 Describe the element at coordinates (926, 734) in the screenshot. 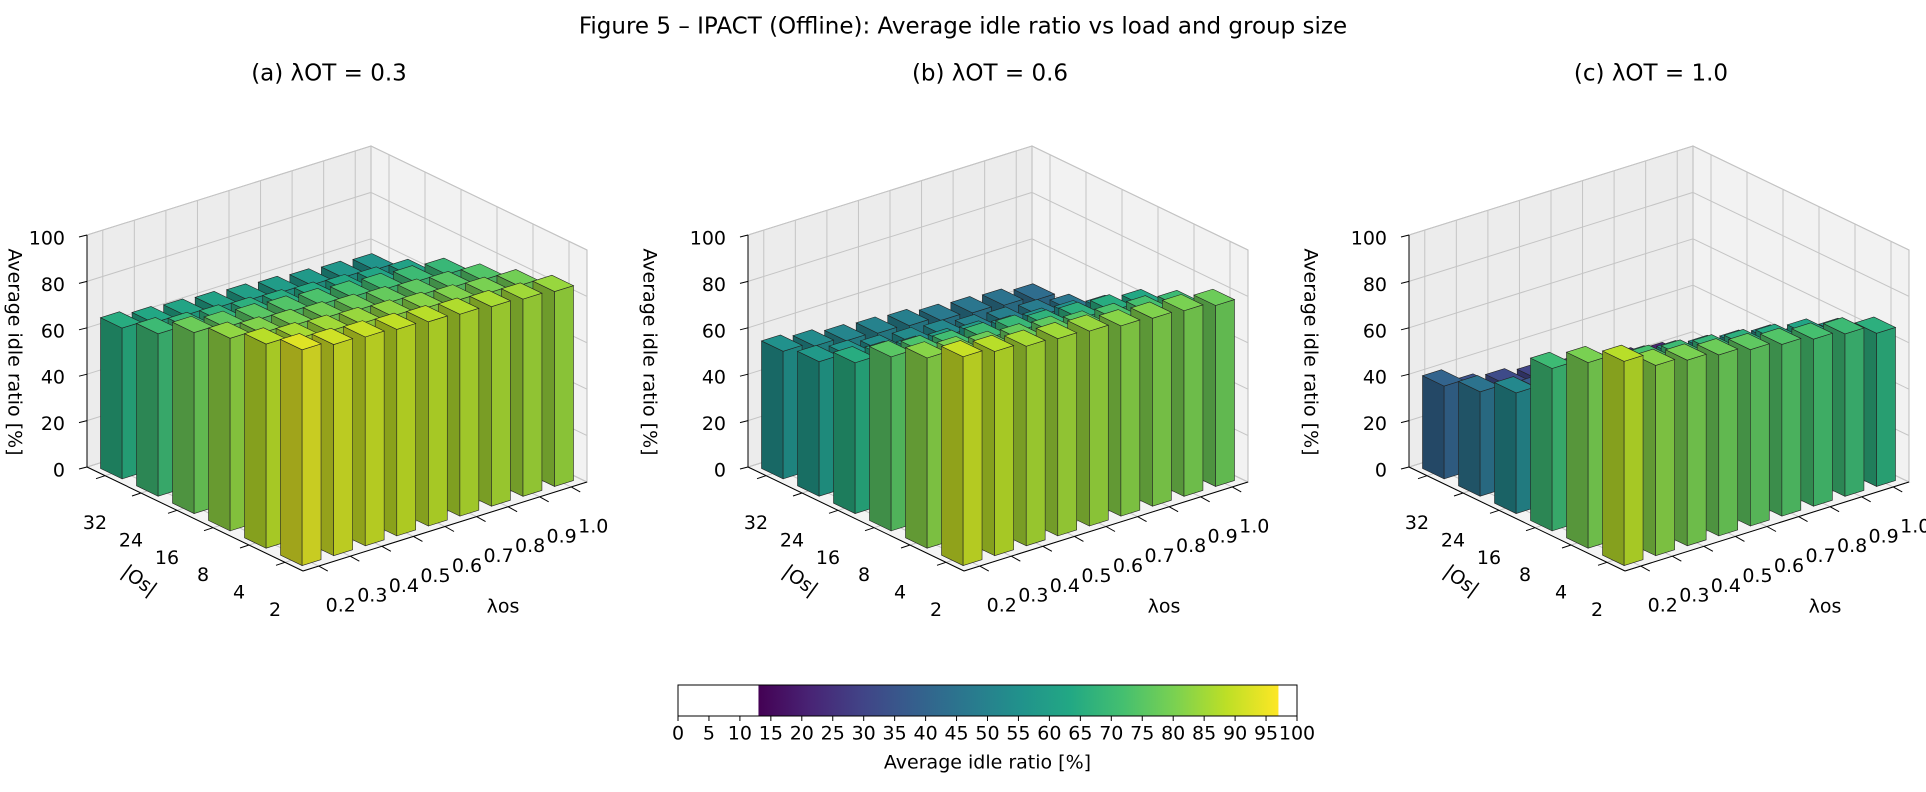

I see `colorbar-tick-label: 40` at that location.